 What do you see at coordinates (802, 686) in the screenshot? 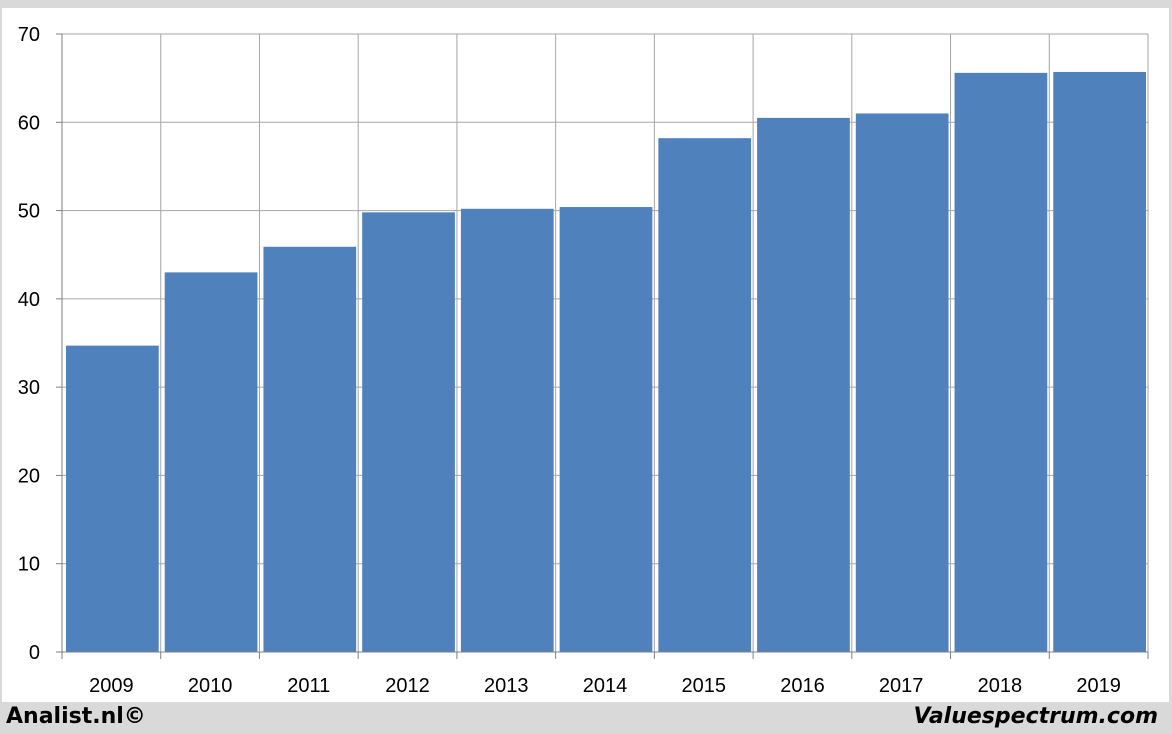
I see `x-tick-label: 2016` at bounding box center [802, 686].